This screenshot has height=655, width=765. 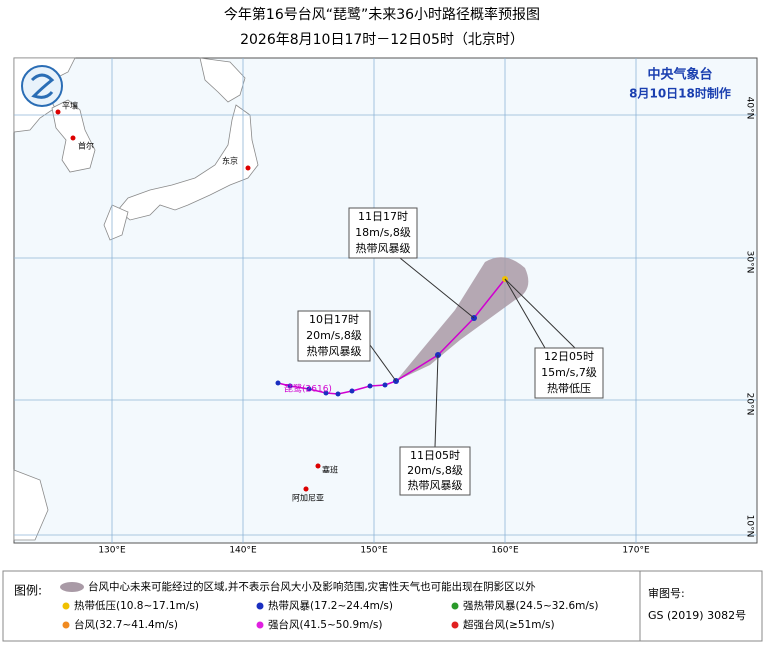 I want to click on lon-label: 160°E, so click(x=505, y=551).